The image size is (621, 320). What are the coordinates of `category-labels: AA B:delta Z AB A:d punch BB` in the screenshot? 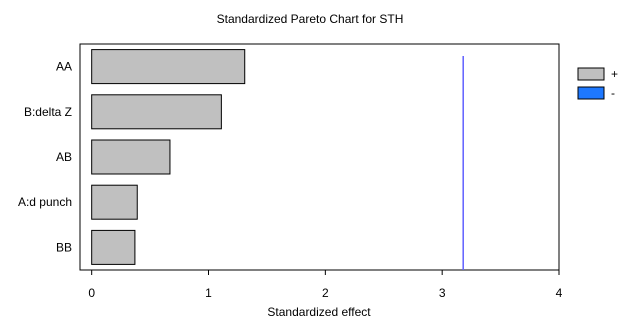 It's located at (45, 157).